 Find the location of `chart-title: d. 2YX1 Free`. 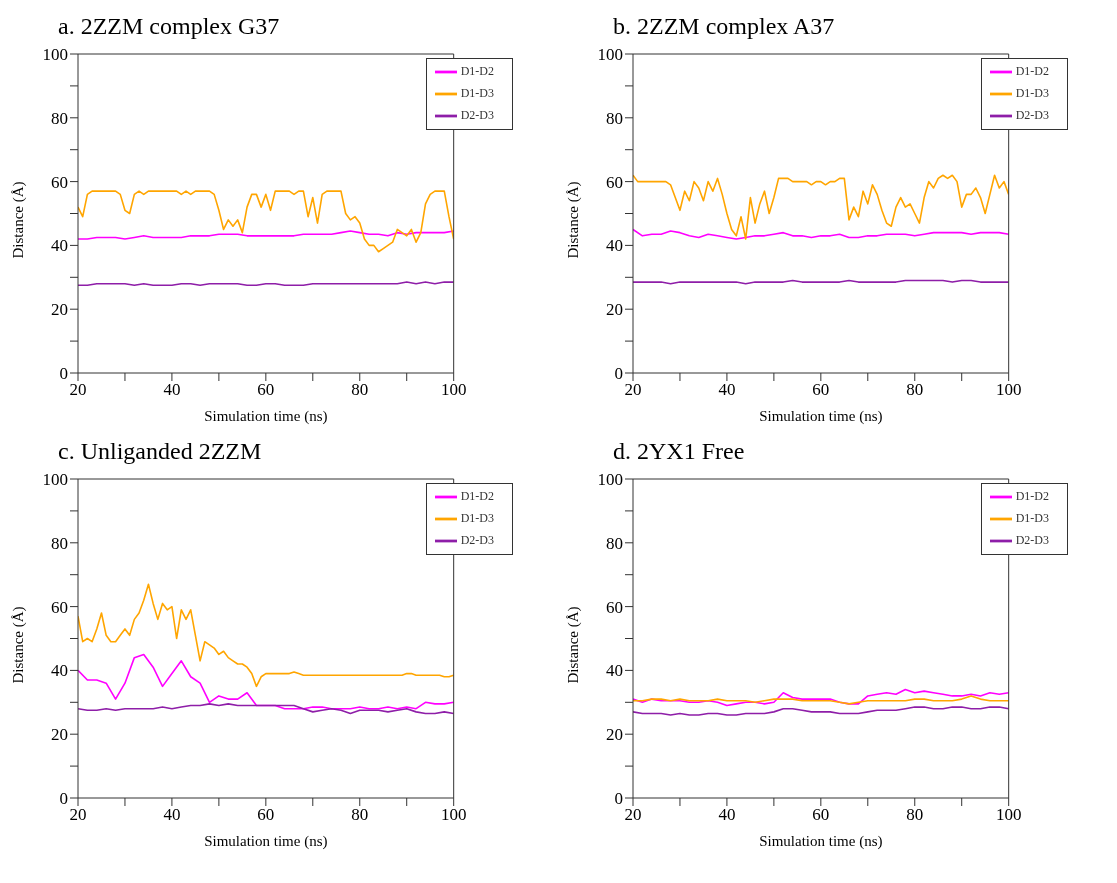

chart-title: d. 2YX1 Free is located at coordinates (679, 451).